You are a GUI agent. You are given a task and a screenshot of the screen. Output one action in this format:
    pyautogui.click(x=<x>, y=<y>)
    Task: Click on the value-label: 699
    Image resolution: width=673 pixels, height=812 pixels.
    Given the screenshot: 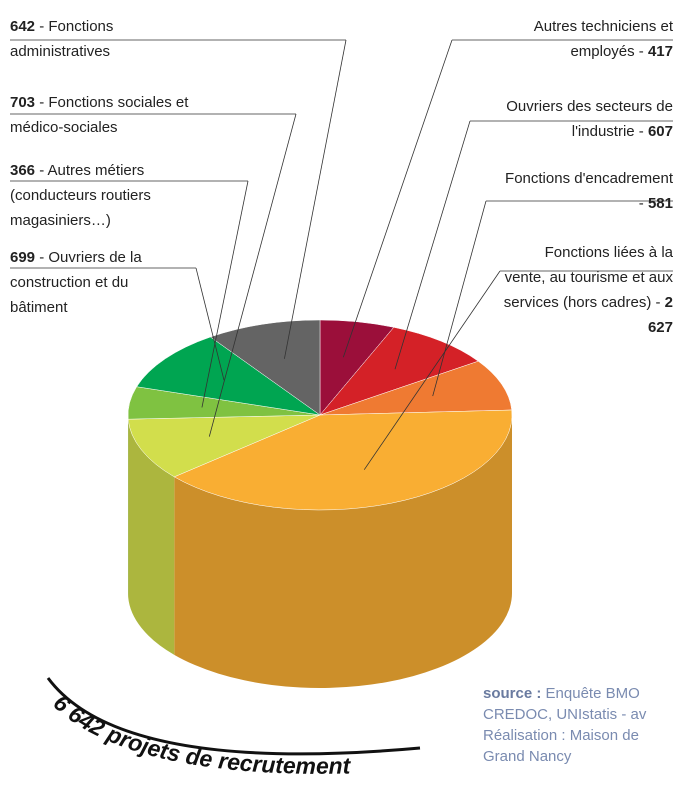 What is the action you would take?
    pyautogui.click(x=23, y=257)
    